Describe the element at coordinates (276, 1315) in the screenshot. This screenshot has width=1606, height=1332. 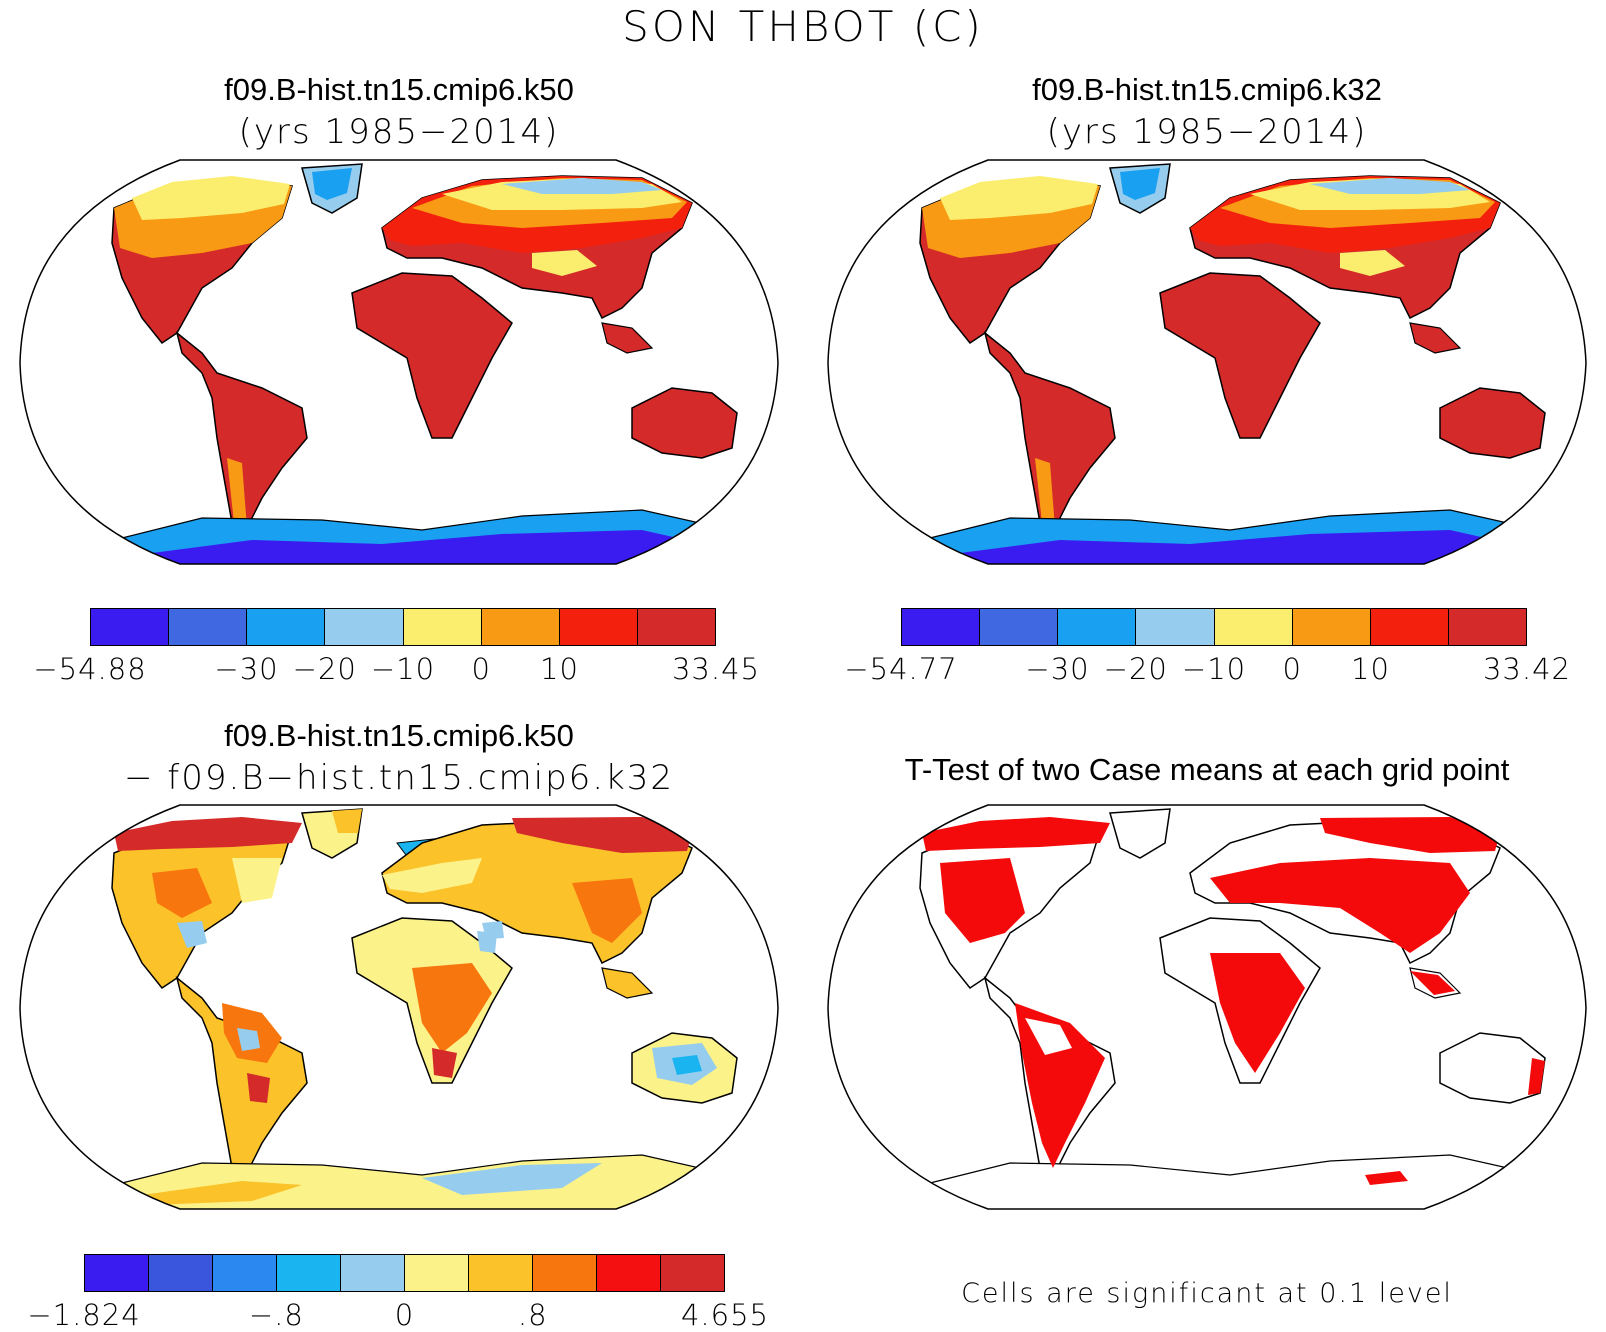
I see `colorbar-tick-label: −.8` at that location.